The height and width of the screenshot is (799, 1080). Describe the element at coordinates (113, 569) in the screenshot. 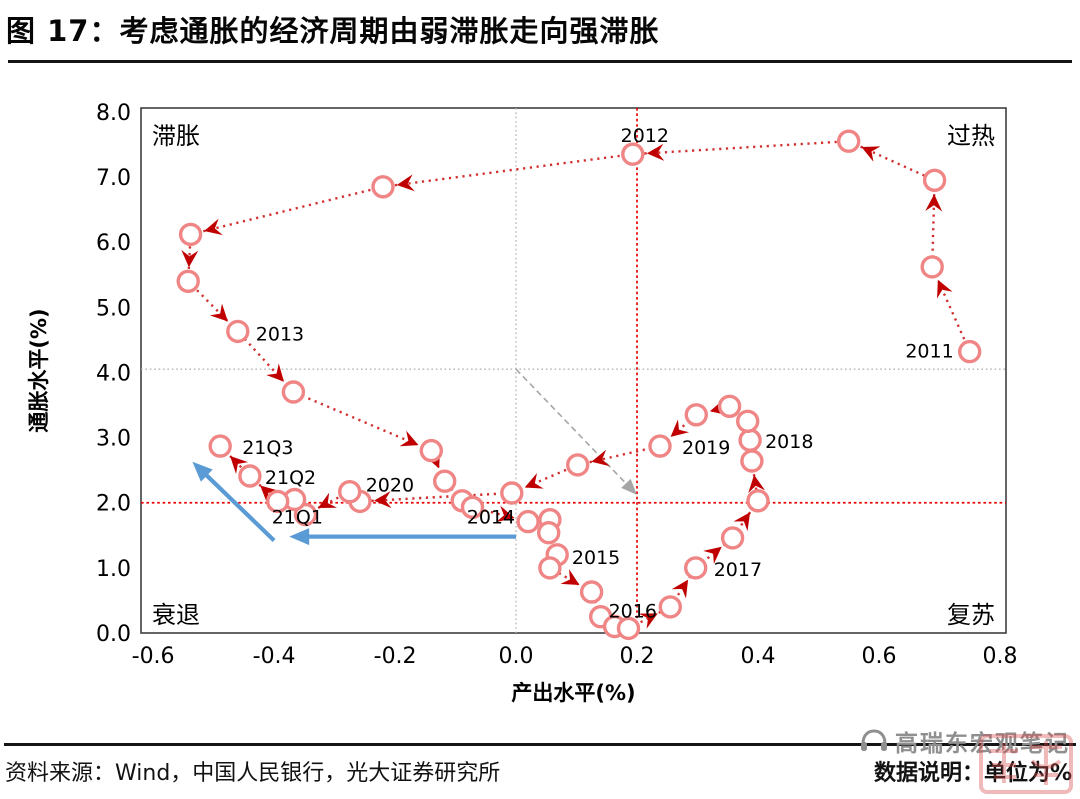

I see `svg-text: 1.0` at that location.